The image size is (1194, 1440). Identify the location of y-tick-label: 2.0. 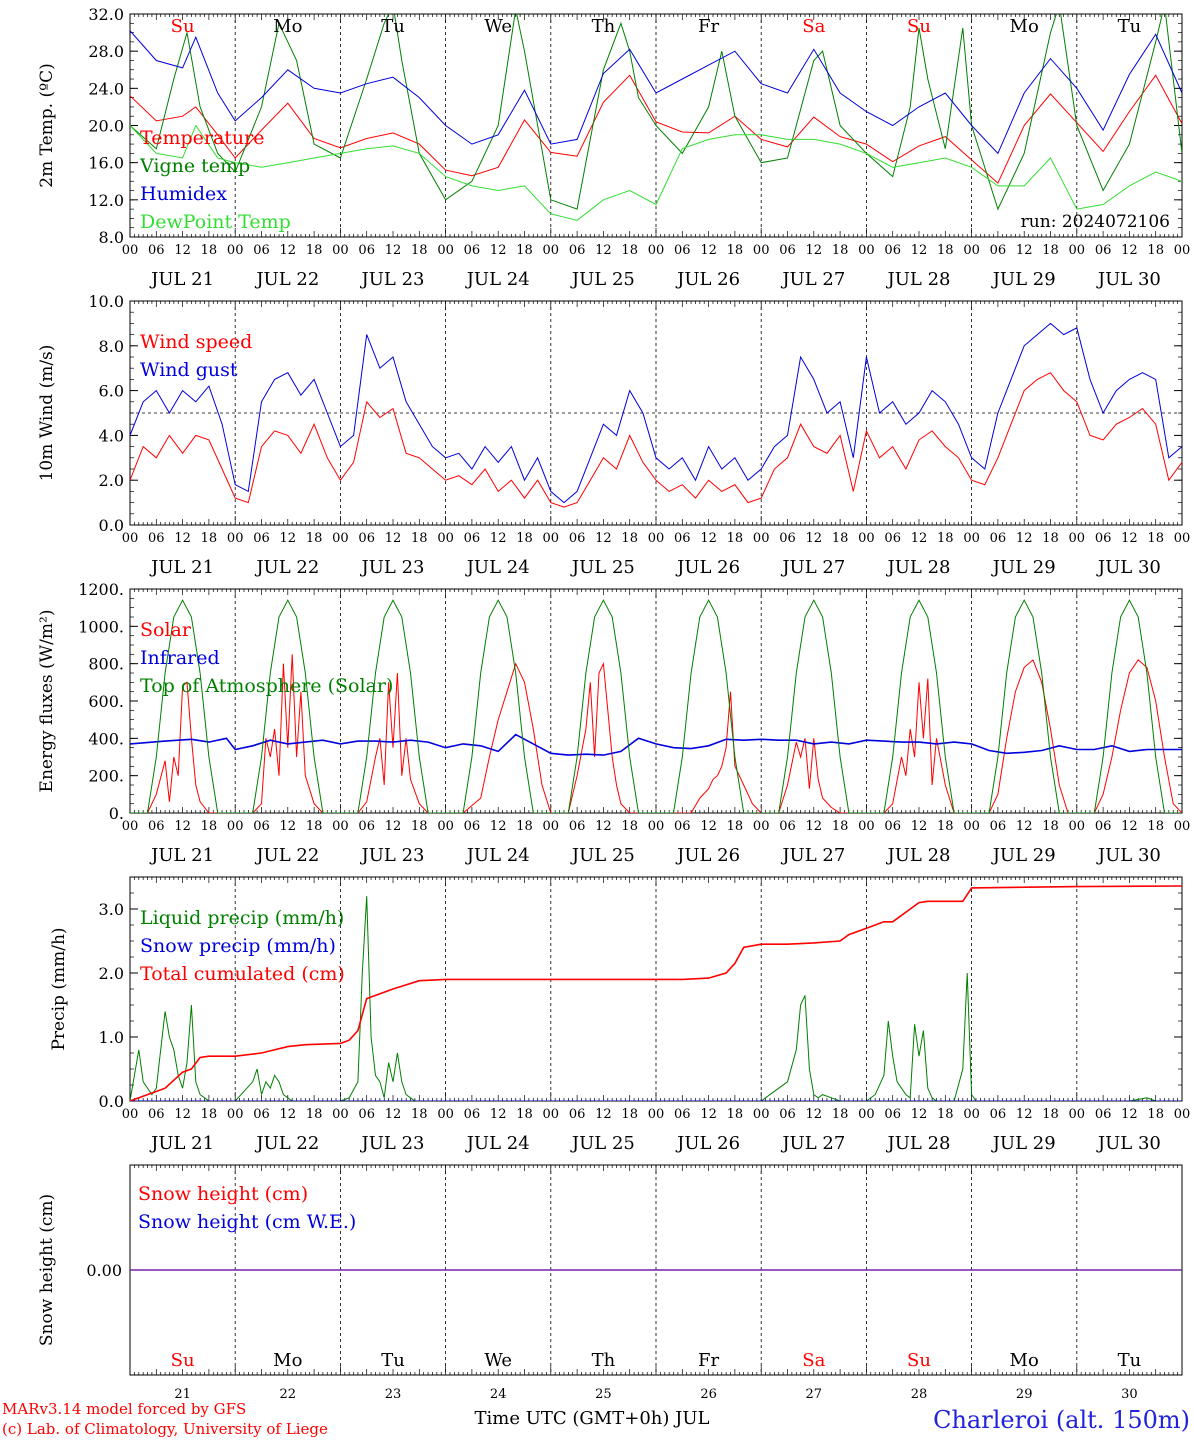
(111, 480).